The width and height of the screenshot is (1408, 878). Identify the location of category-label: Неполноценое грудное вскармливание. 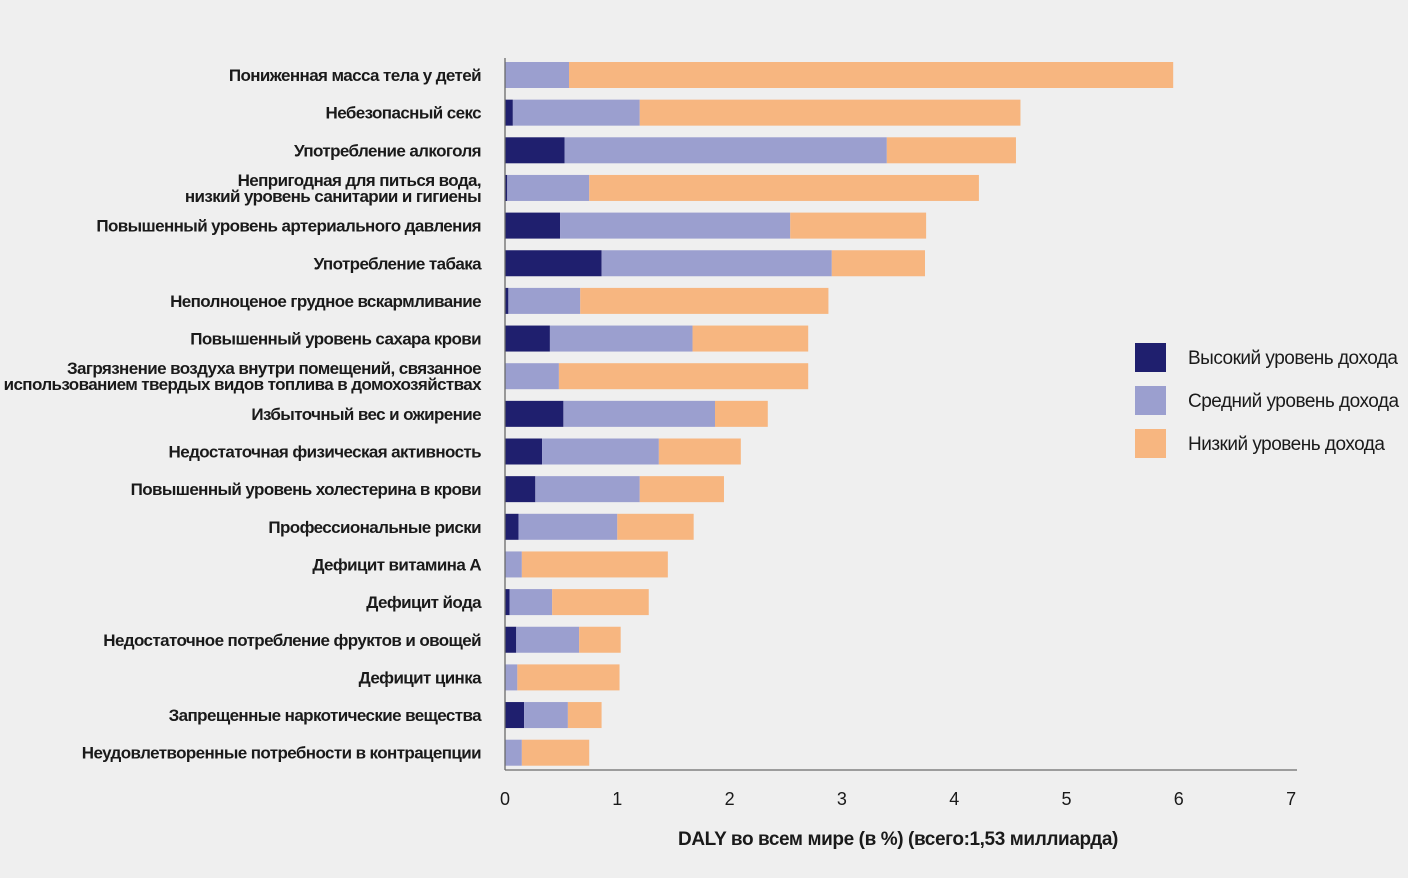
(325, 301).